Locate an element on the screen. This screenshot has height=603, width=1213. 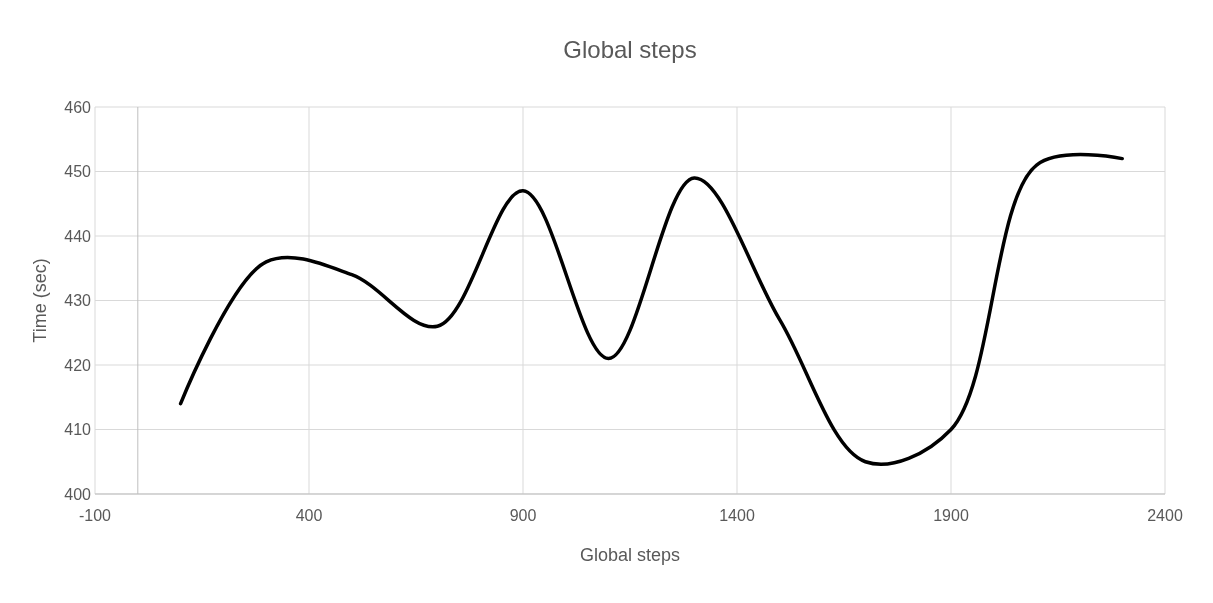
x-tick-label: 1400 is located at coordinates (737, 515).